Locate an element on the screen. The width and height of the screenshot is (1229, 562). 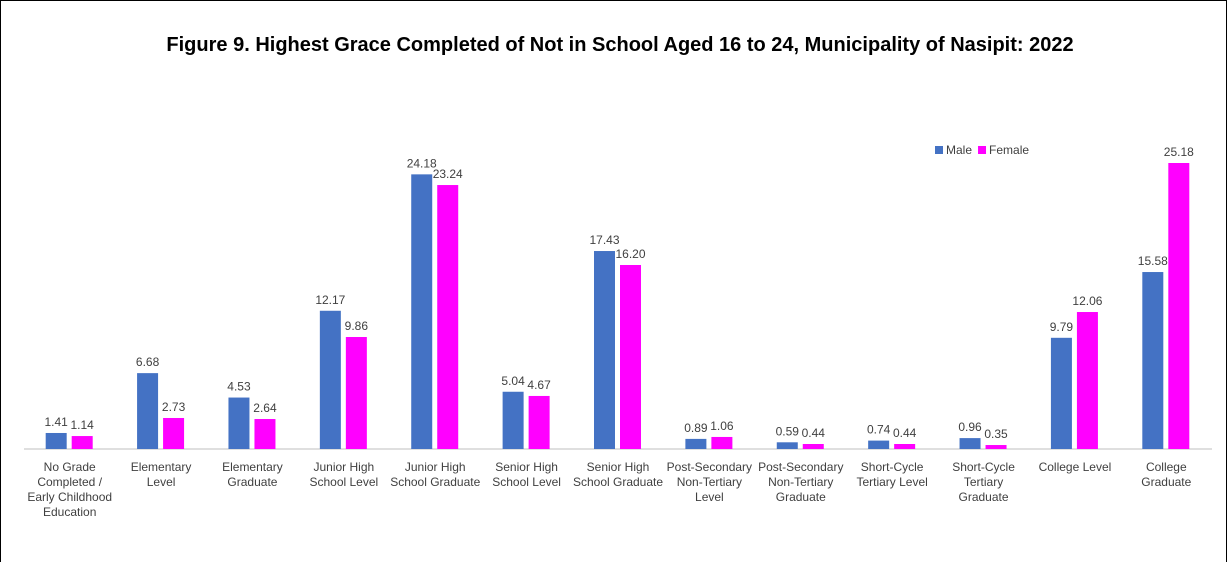
data-label: 0.74 is located at coordinates (879, 430).